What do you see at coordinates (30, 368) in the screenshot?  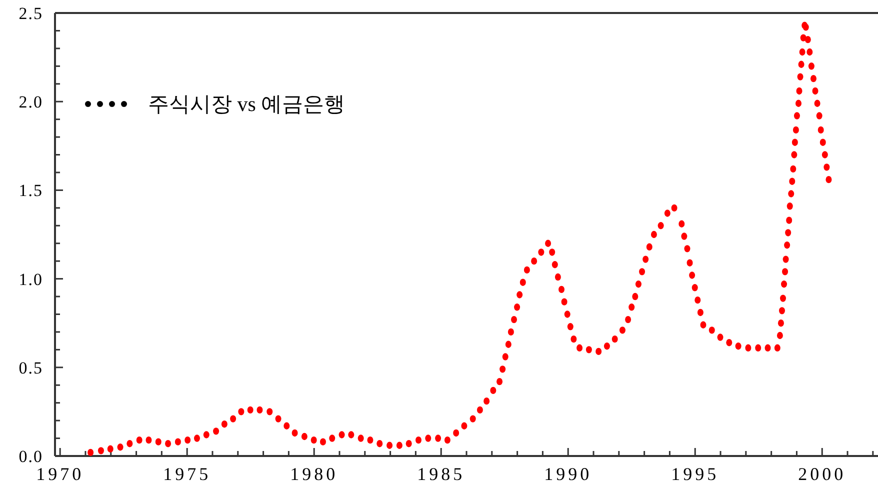 I see `y-tick-label: 0.5` at bounding box center [30, 368].